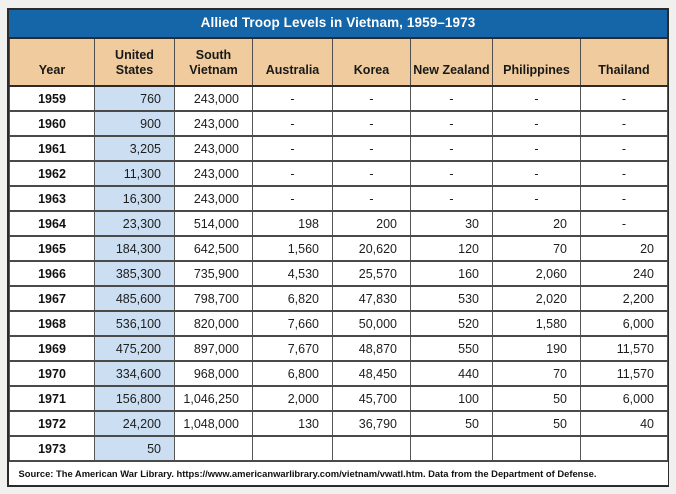  I want to click on table-row: 1960 900 243,000 - - - - -, so click(338, 123).